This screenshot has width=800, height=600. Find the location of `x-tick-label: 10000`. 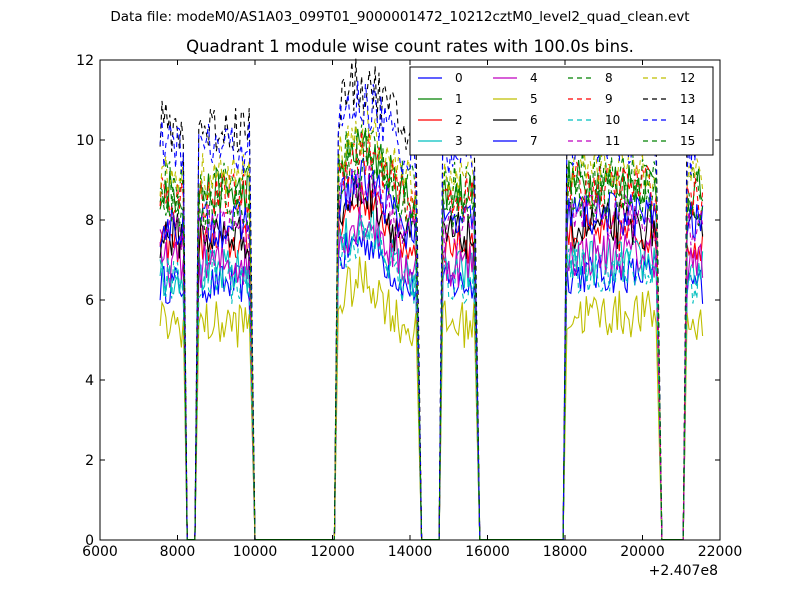

x-tick-label: 10000 is located at coordinates (255, 552).